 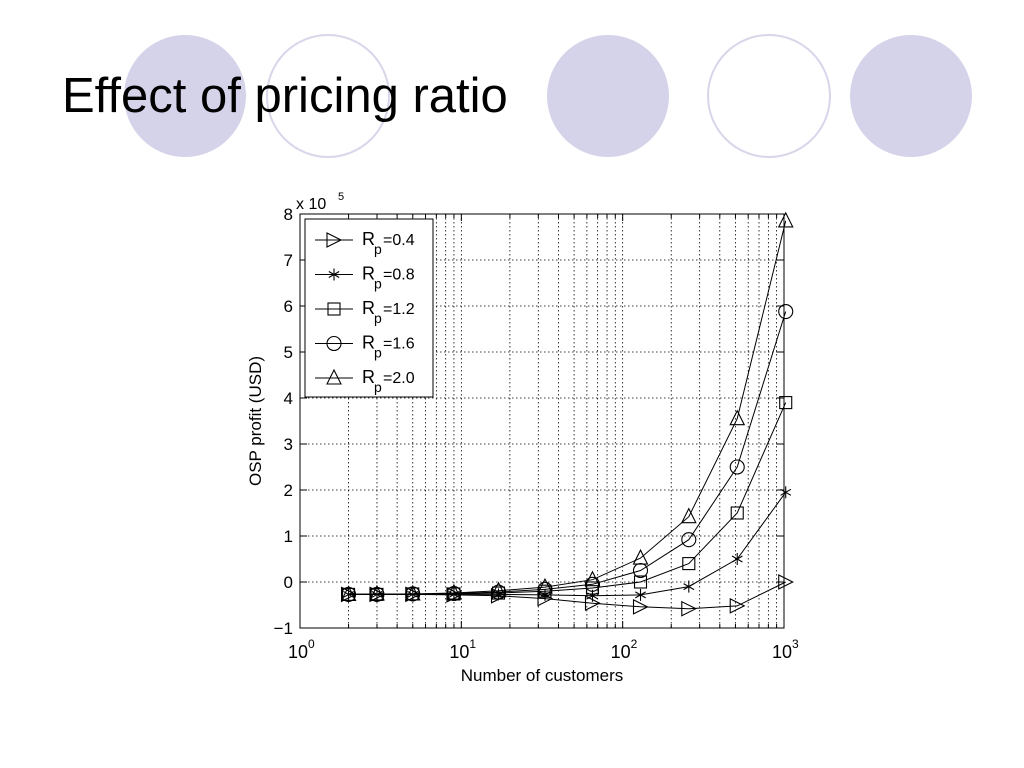 What do you see at coordinates (399, 344) in the screenshot?
I see `legend-label-value: =1.6` at bounding box center [399, 344].